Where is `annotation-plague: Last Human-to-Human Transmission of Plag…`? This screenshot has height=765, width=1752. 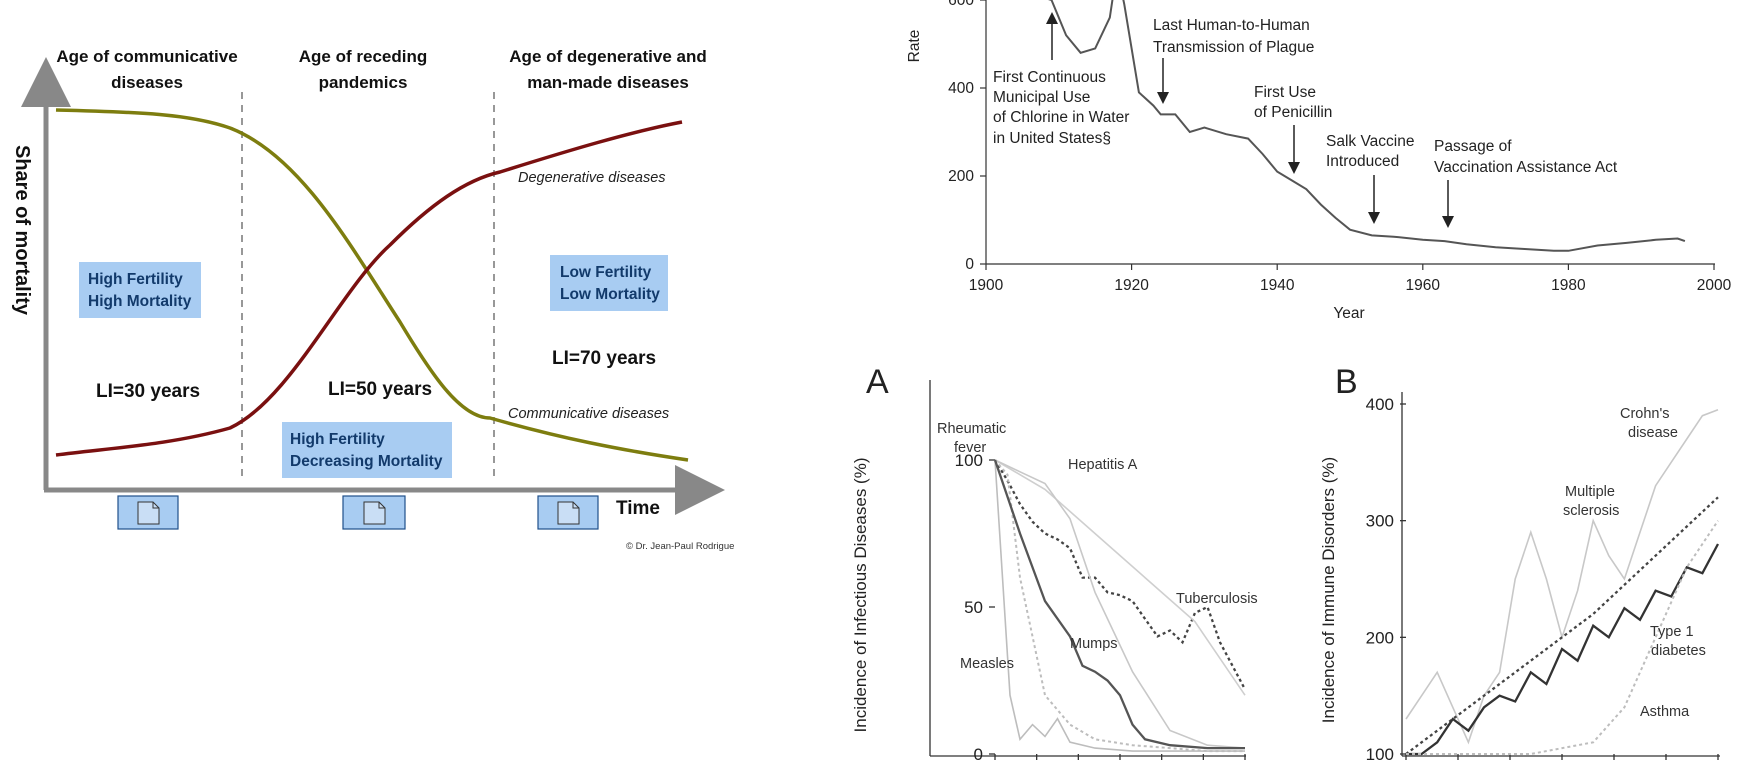
annotation-plague: Last Human-to-Human Transmission of Plag… is located at coordinates (1233, 60).